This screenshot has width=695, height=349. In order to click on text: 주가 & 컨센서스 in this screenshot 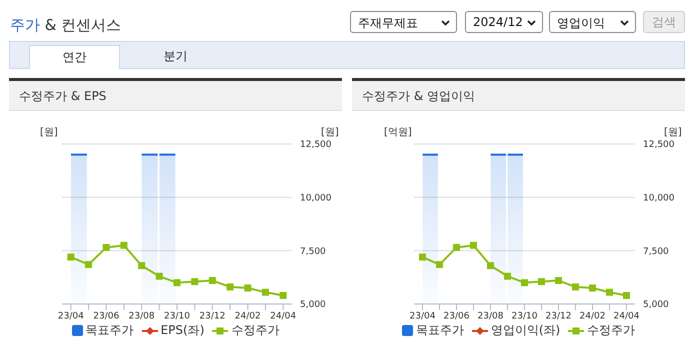, I will do `click(66, 25)`.